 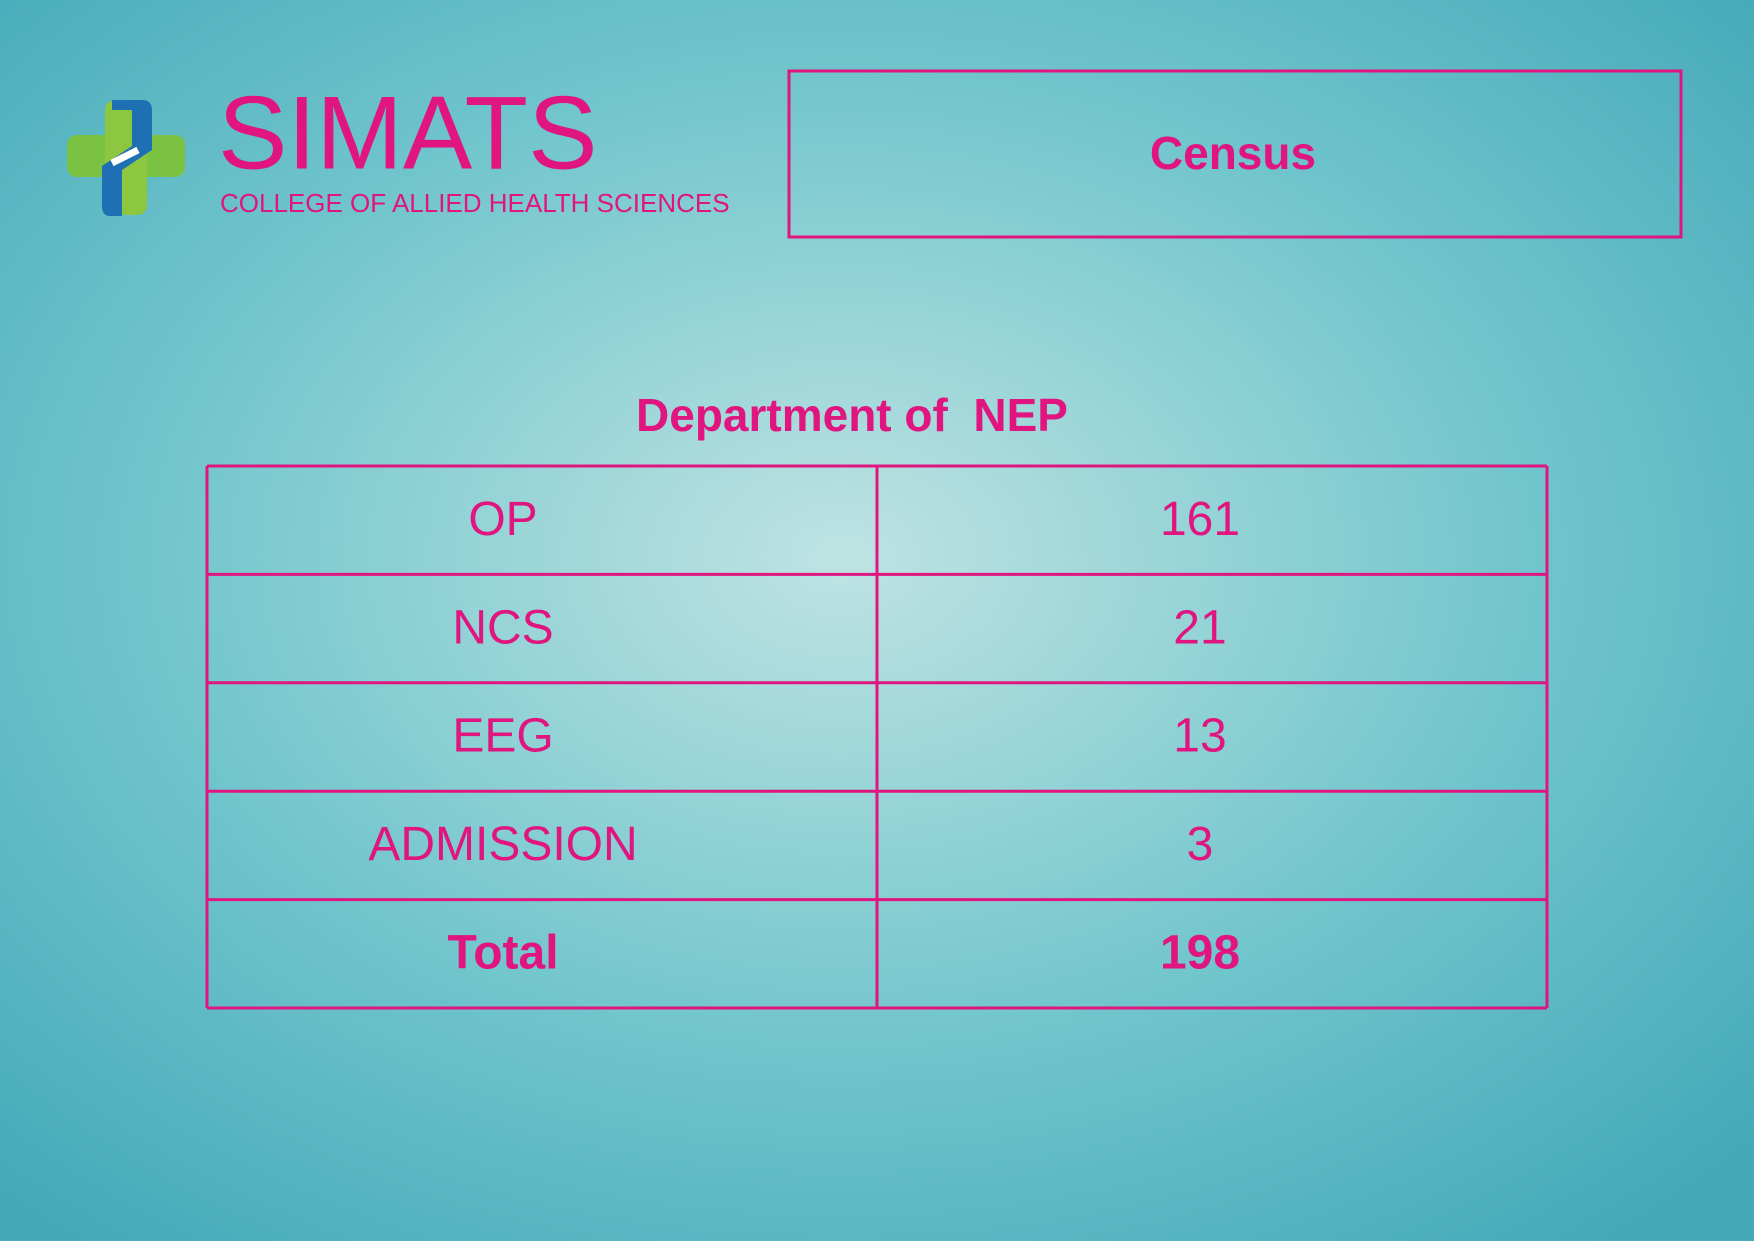 I want to click on row-label: Total, so click(x=502, y=952).